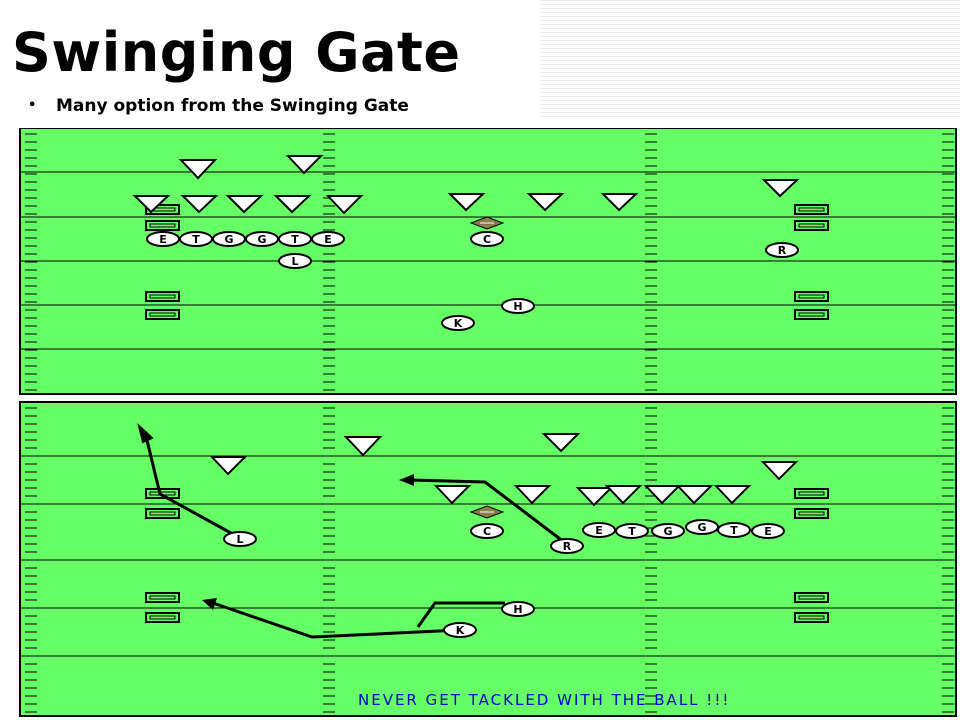 The width and height of the screenshot is (960, 720). Describe the element at coordinates (472, 281) in the screenshot. I see `offense-players: E T G G T E L C R H K` at that location.